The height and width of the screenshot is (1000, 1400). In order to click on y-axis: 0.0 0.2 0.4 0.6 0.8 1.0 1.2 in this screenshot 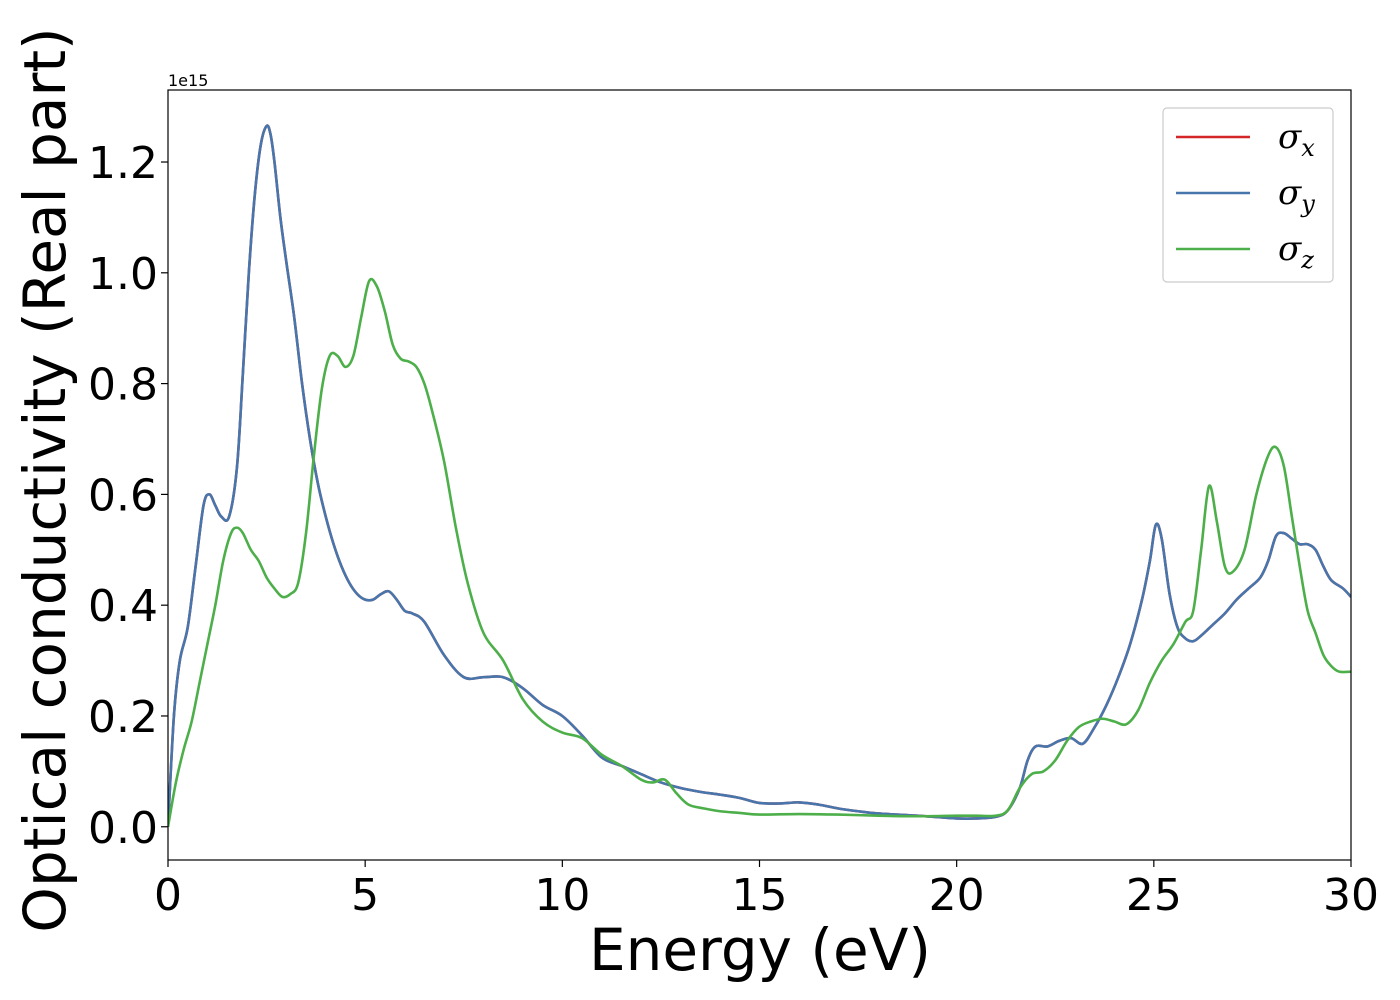, I will do `click(128, 496)`.